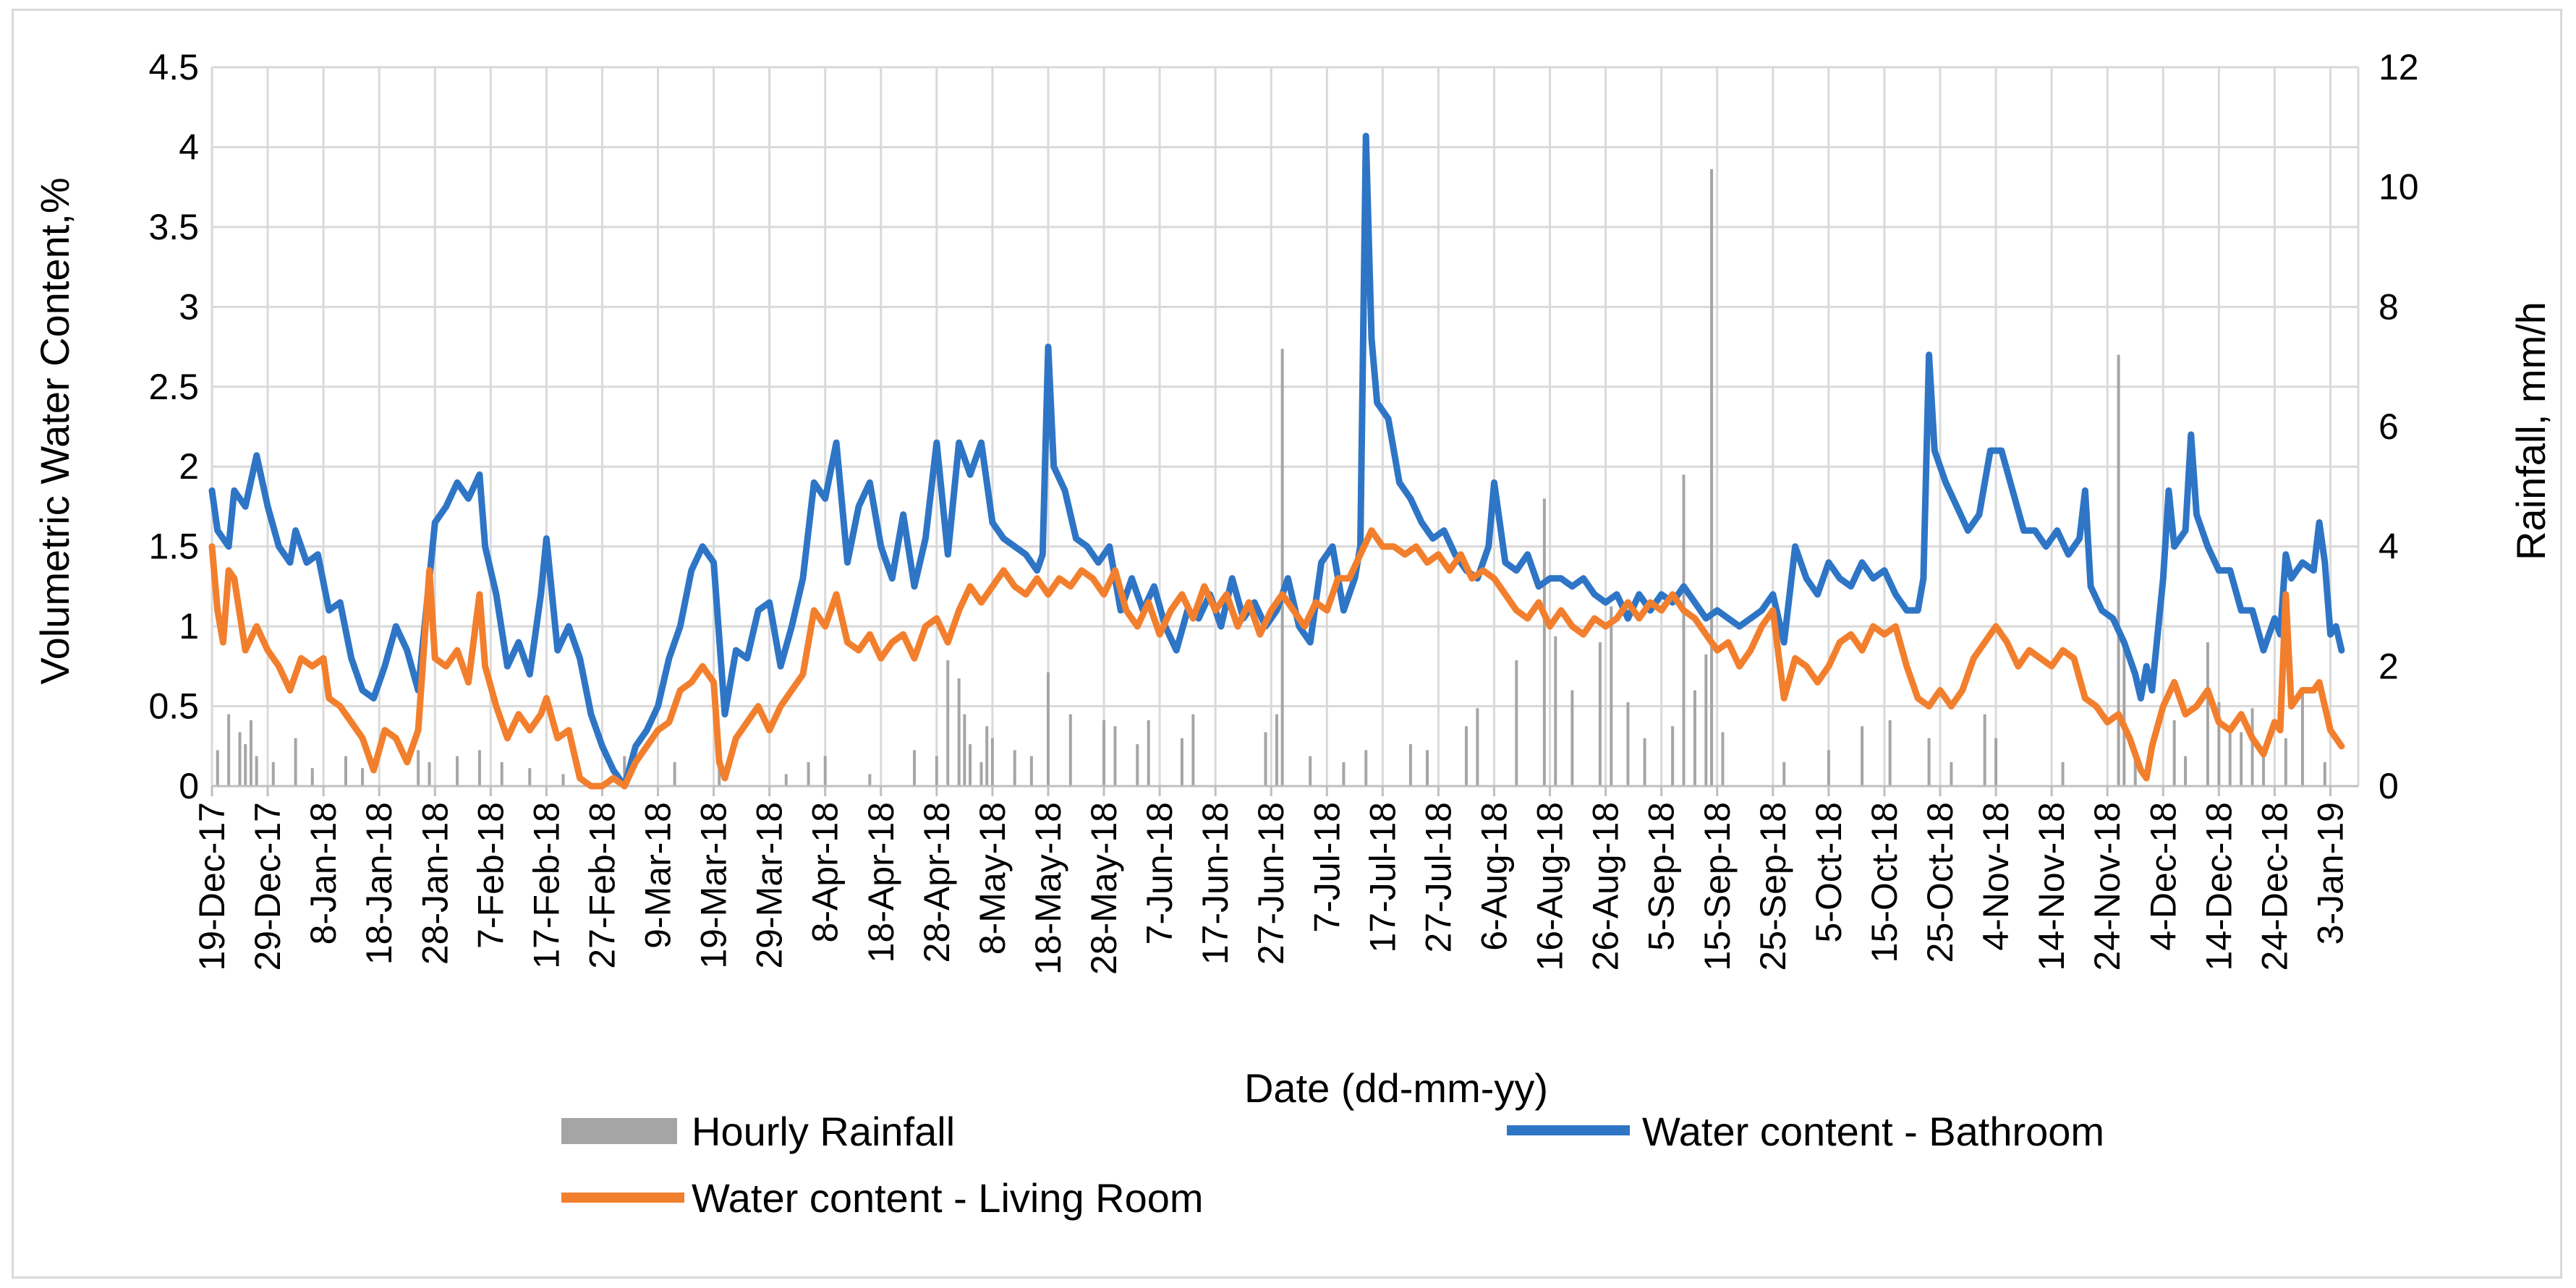 Image resolution: width=2576 pixels, height=1288 pixels. Describe the element at coordinates (2389, 546) in the screenshot. I see `y-right-tick-label: 4` at that location.